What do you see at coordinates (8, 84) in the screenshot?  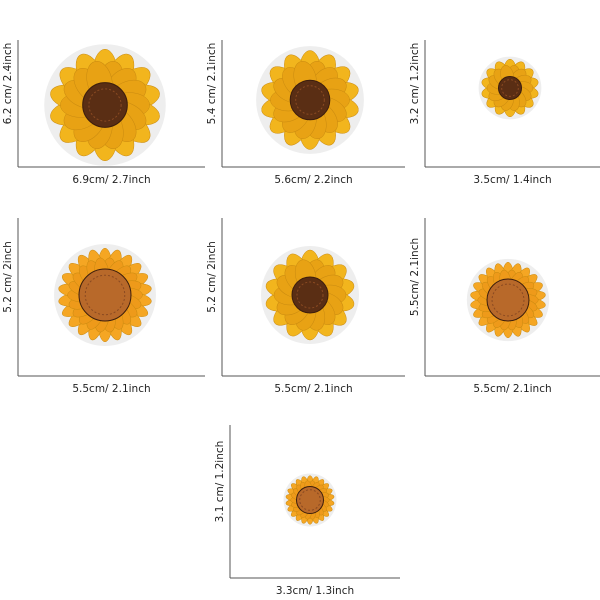 I see `height-label: 6.2 cm/ 2.4inch` at bounding box center [8, 84].